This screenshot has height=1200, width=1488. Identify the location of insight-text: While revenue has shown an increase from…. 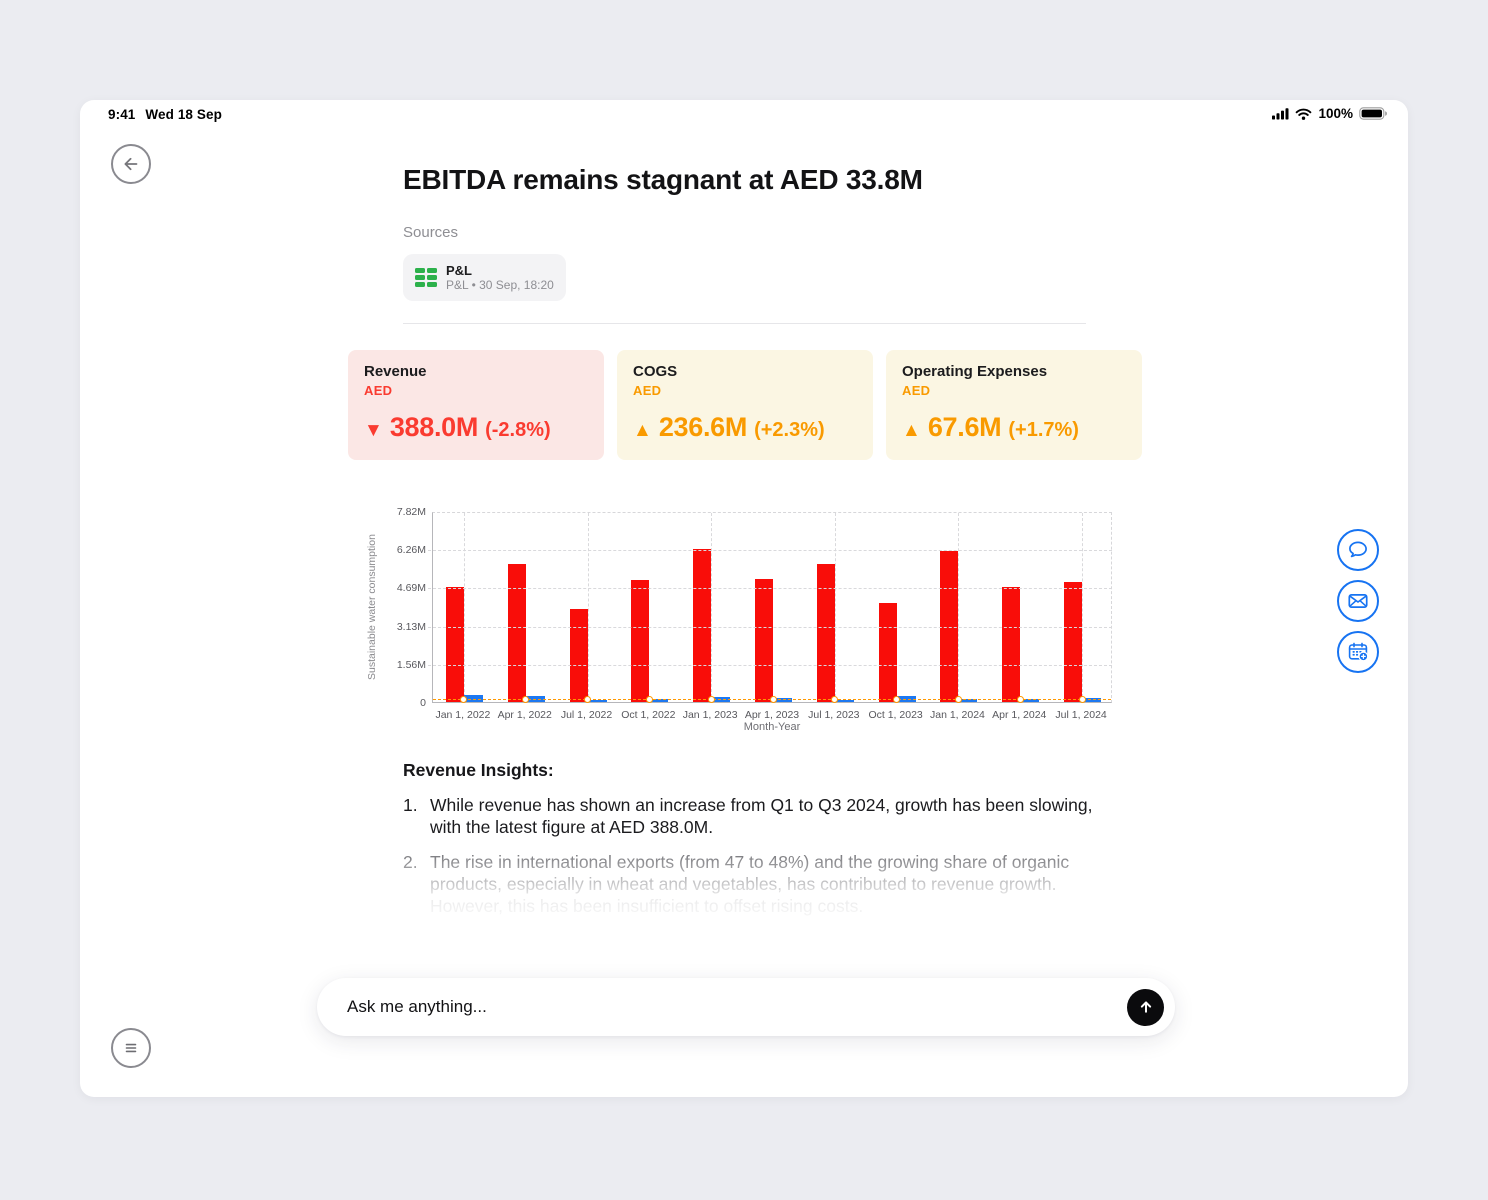
(761, 816).